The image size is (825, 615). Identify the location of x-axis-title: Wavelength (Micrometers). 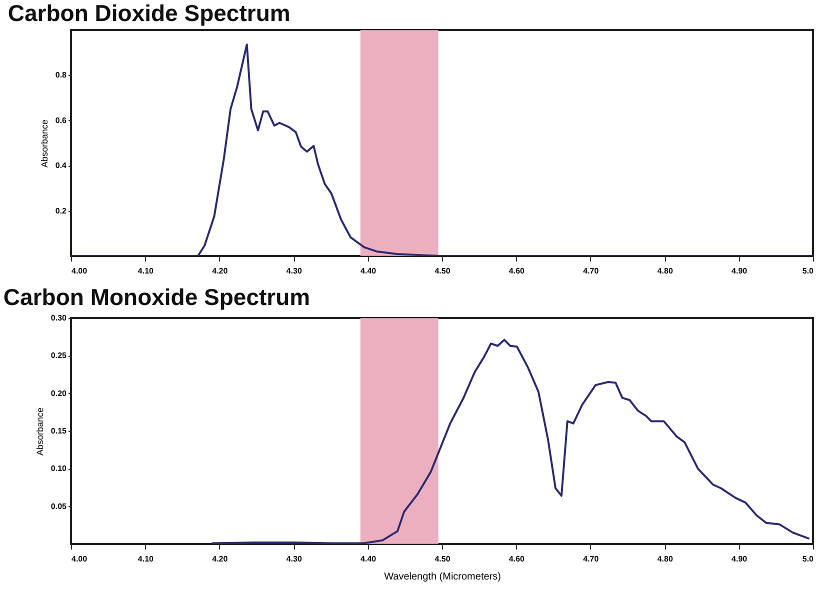
(442, 577).